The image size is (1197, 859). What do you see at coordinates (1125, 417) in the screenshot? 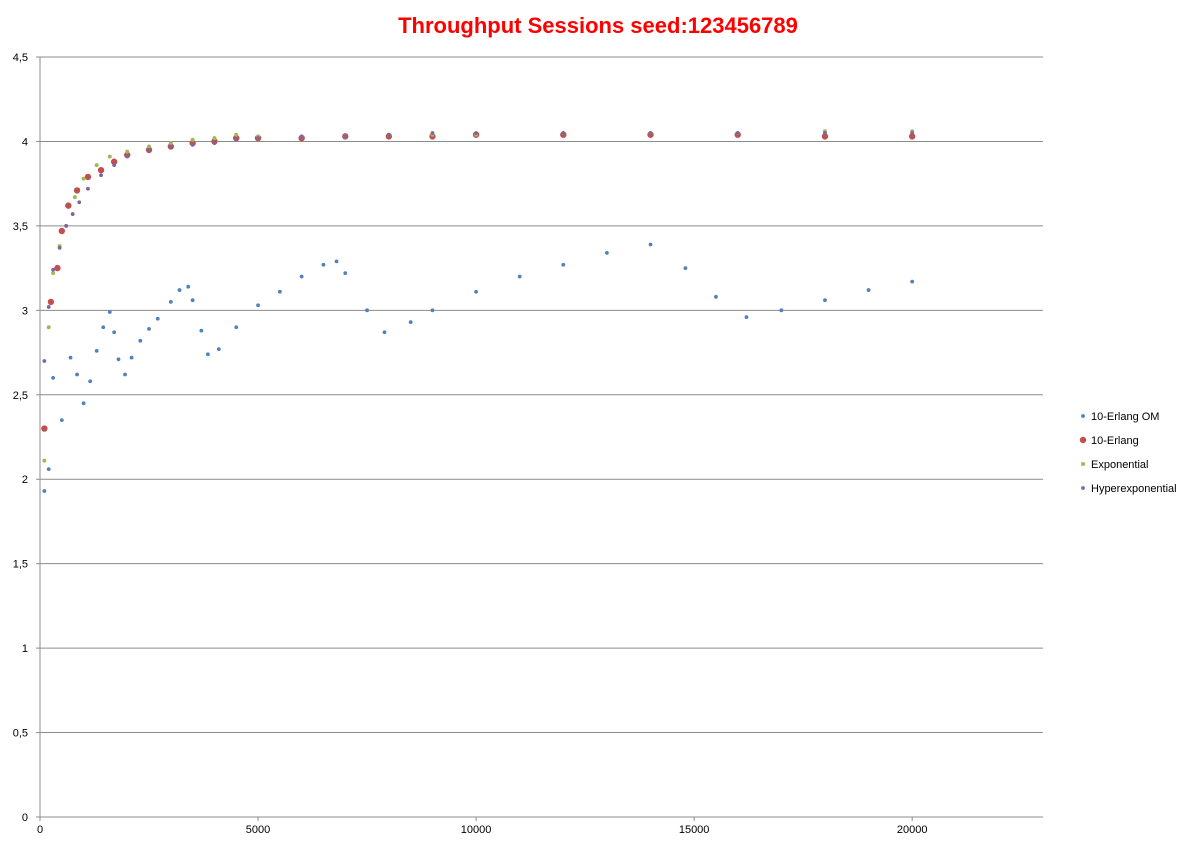
I see `legend-label: 10-Erlang OM` at bounding box center [1125, 417].